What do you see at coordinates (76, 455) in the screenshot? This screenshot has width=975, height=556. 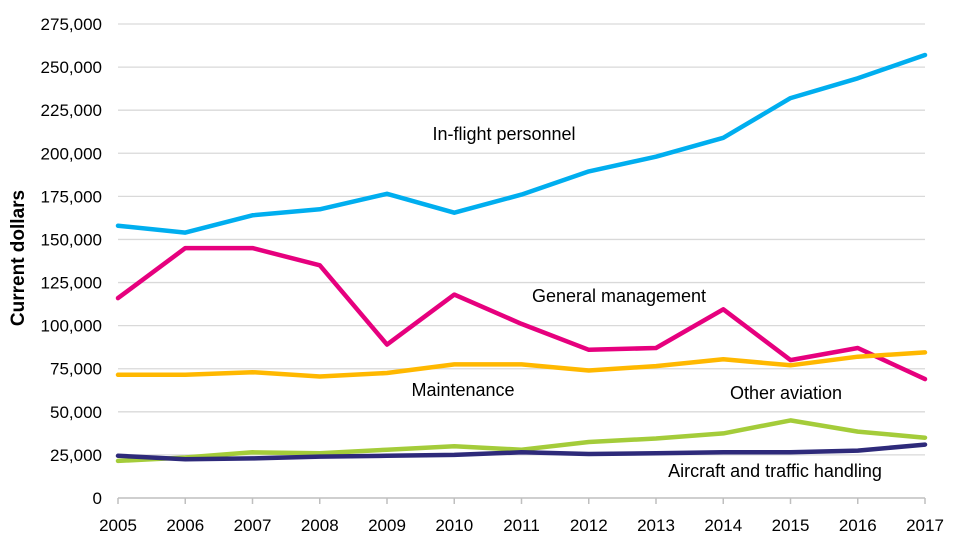 I see `y-tick-label: 25,000` at bounding box center [76, 455].